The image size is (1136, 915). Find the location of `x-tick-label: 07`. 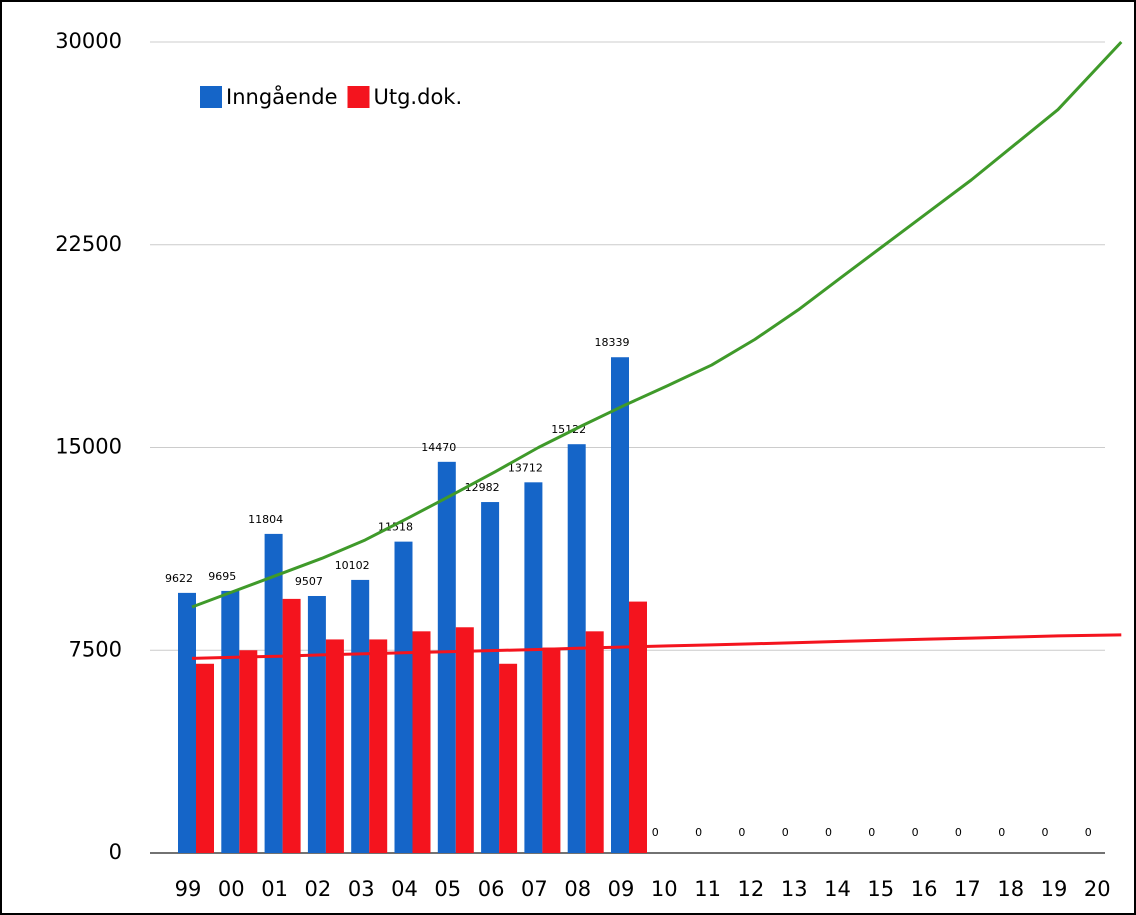

x-tick-label: 07 is located at coordinates (534, 889).